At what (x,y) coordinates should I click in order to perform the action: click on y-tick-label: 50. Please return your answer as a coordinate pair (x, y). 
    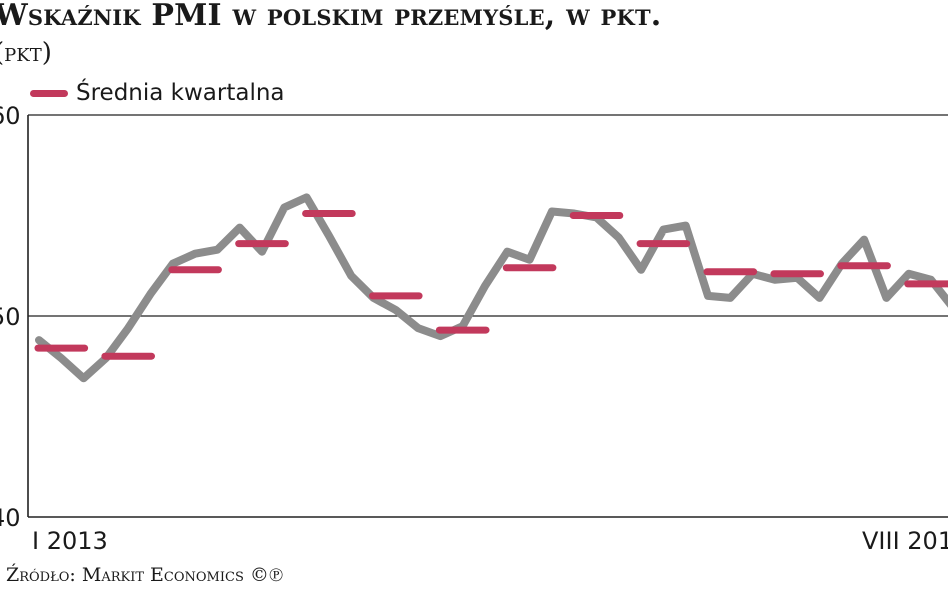
    Looking at the image, I should click on (10, 317).